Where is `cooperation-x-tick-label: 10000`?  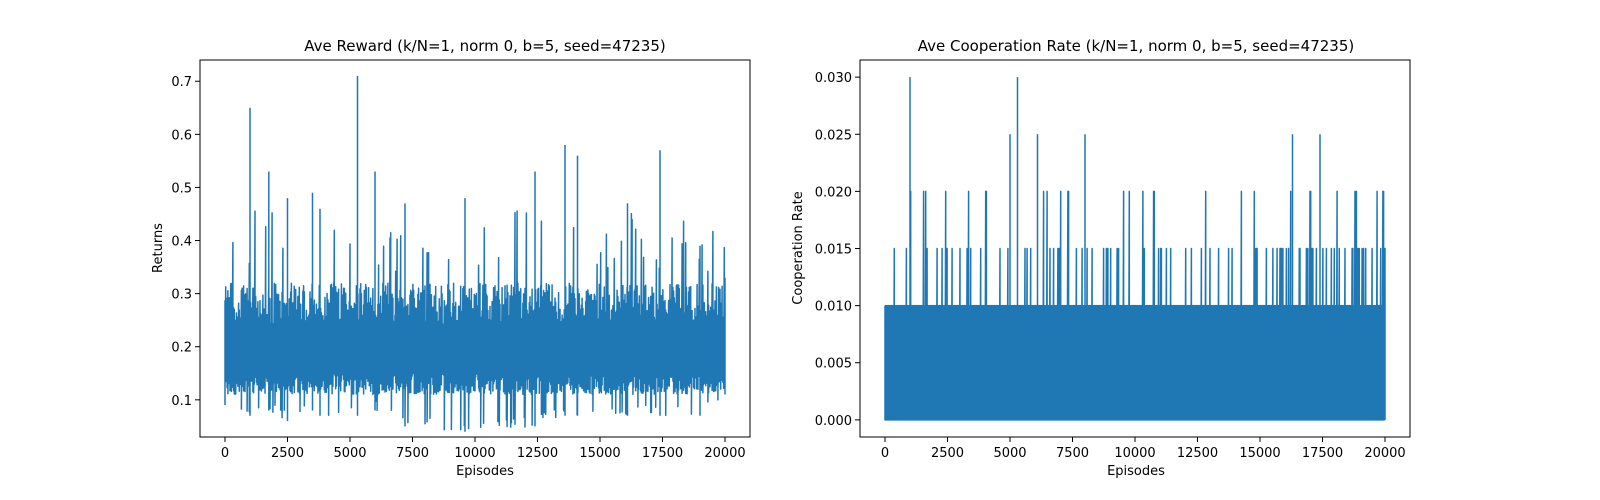
cooperation-x-tick-label: 10000 is located at coordinates (1134, 453).